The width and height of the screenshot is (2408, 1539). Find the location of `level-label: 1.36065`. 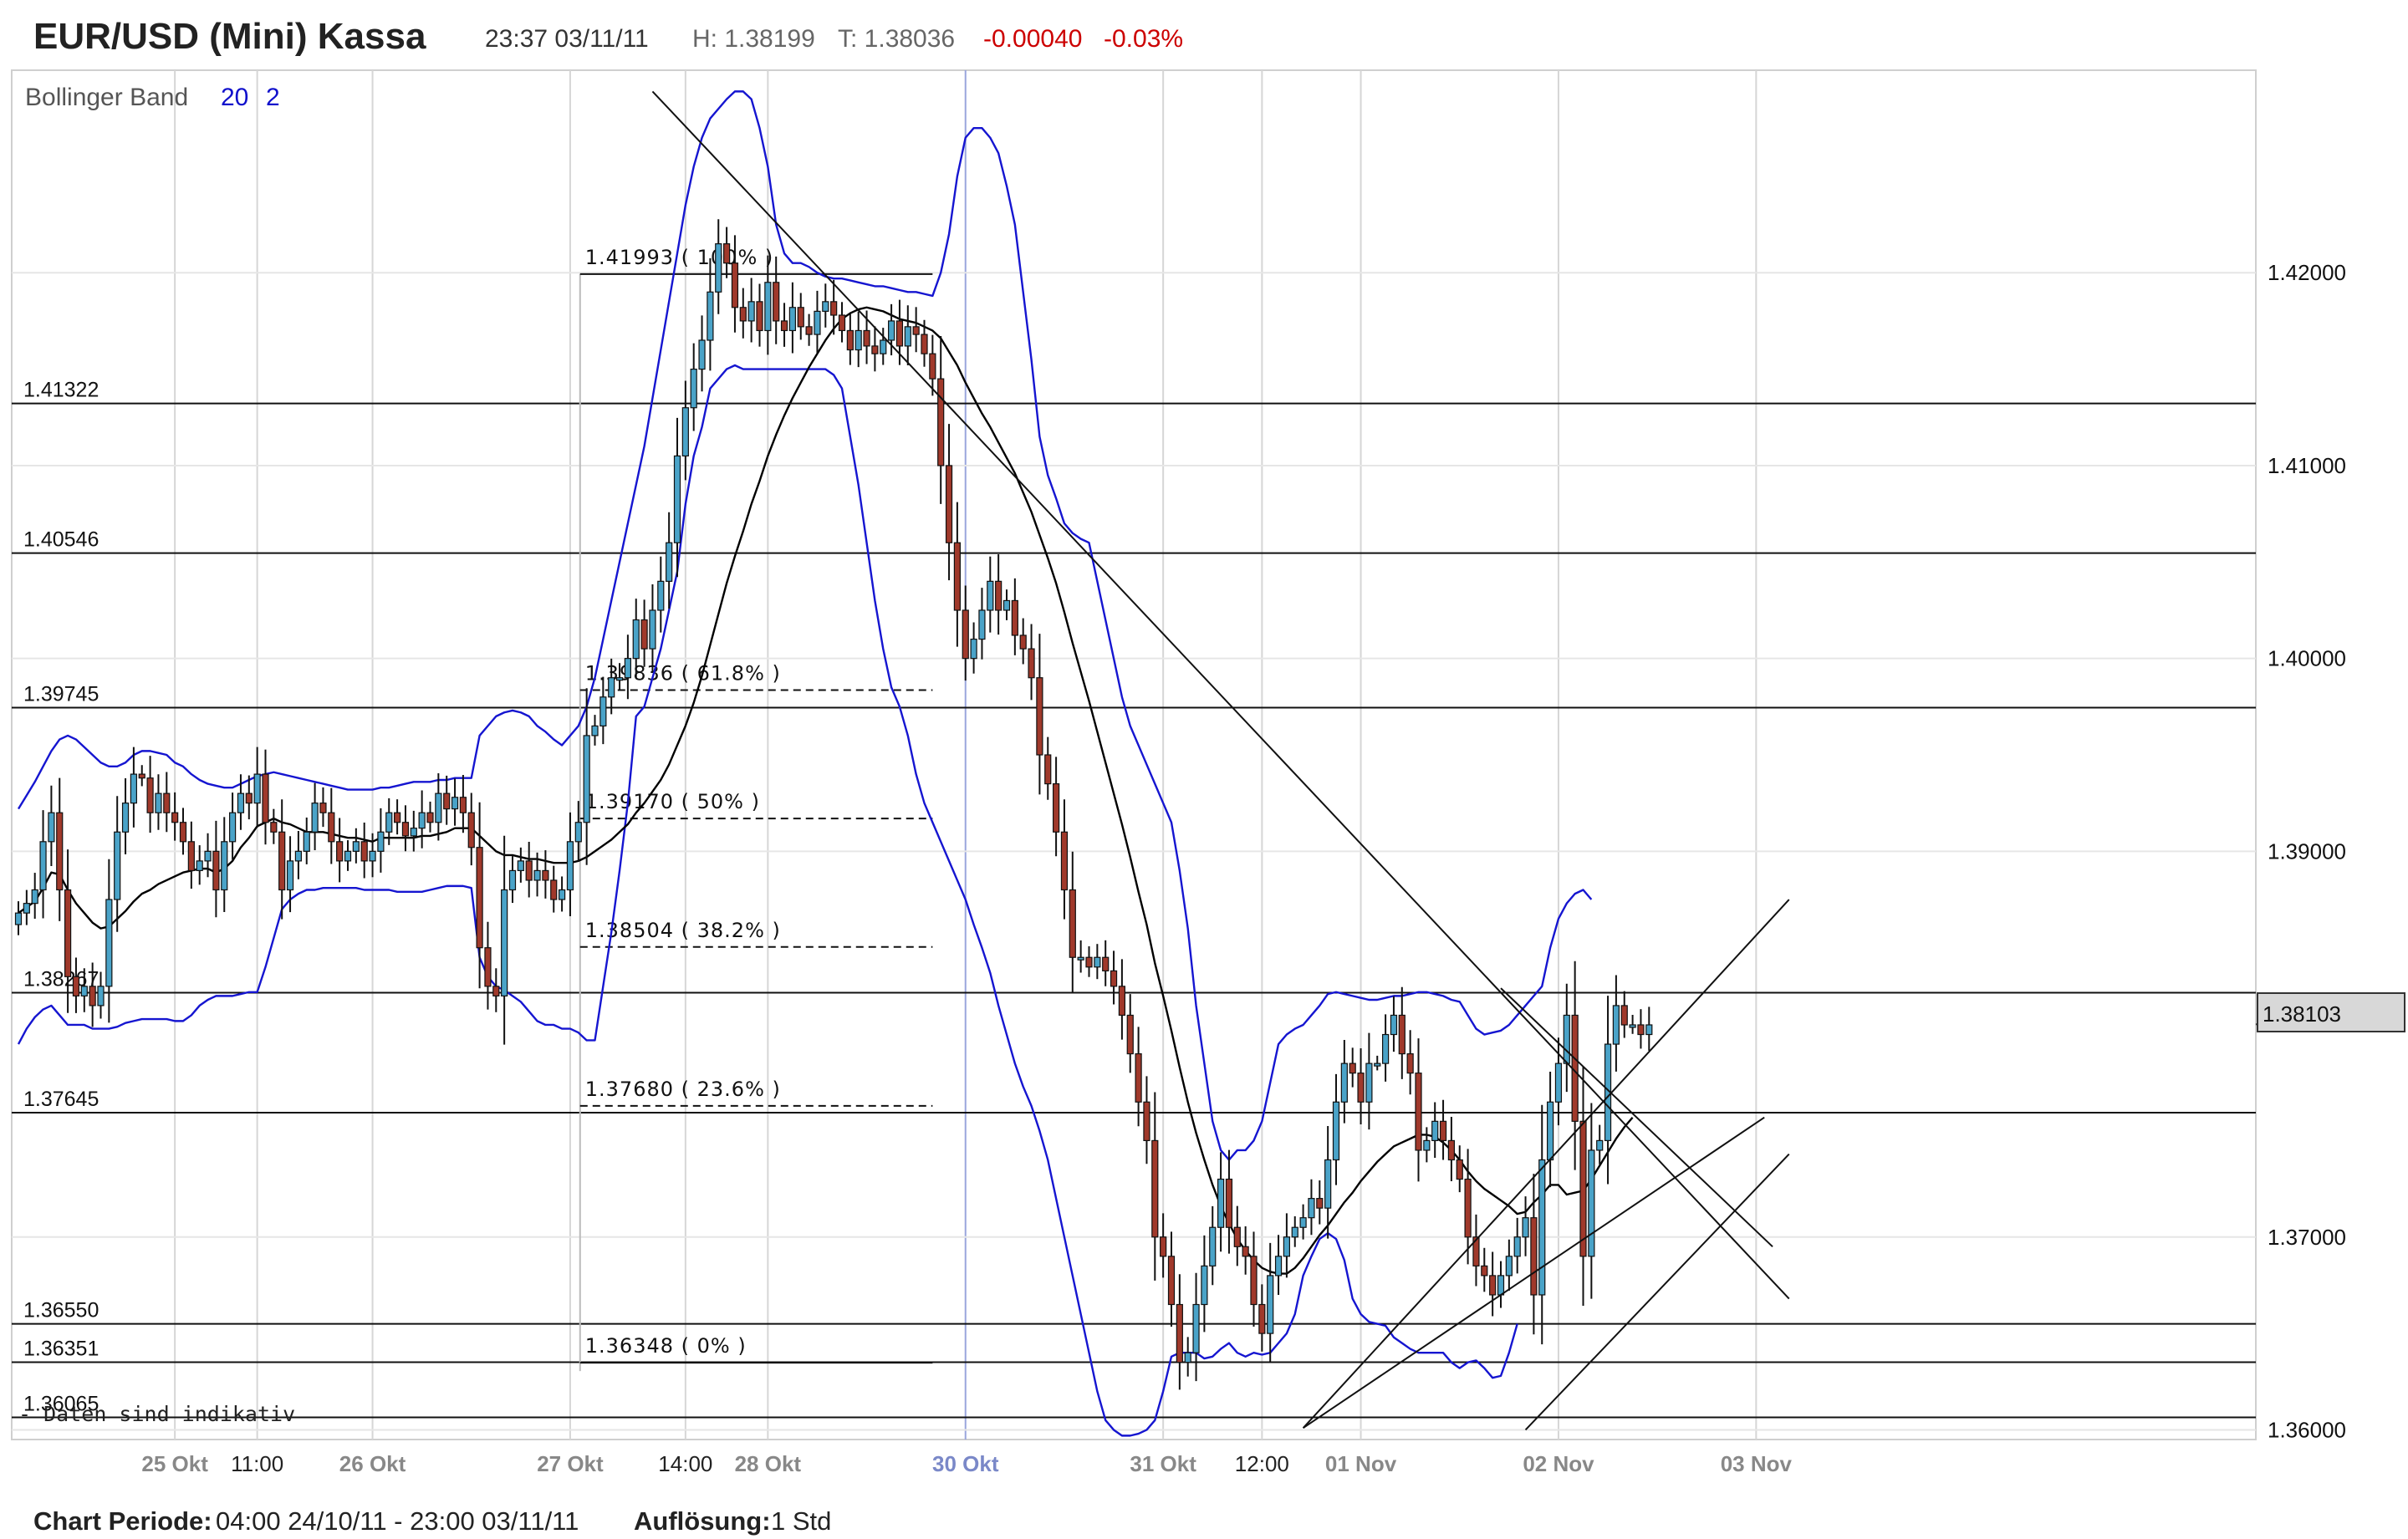

level-label: 1.36065 is located at coordinates (61, 1403).